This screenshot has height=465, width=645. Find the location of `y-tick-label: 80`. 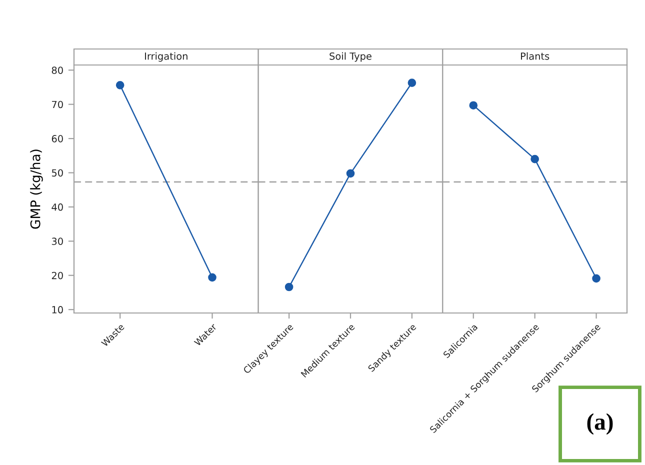

y-tick-label: 80 is located at coordinates (57, 70).